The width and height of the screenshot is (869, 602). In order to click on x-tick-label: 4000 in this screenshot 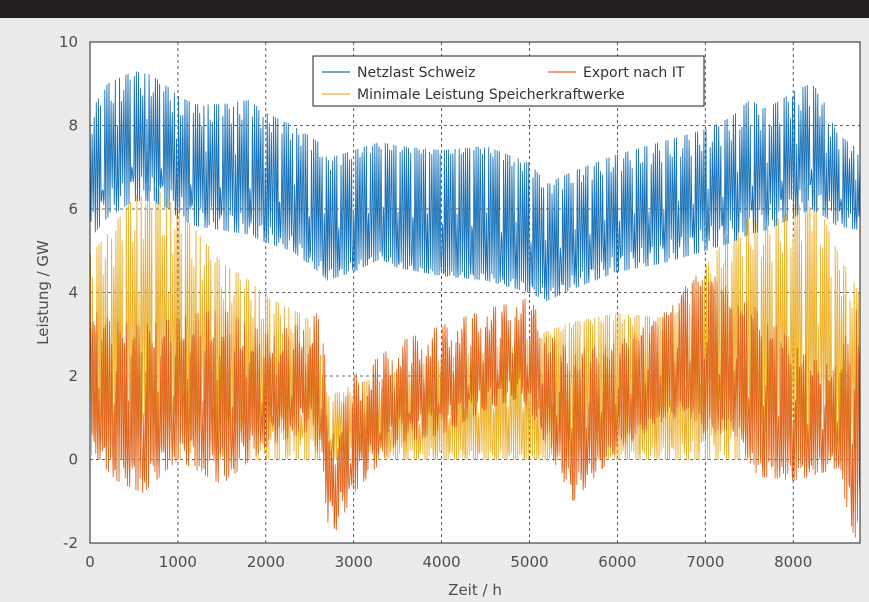, I will do `click(442, 562)`.